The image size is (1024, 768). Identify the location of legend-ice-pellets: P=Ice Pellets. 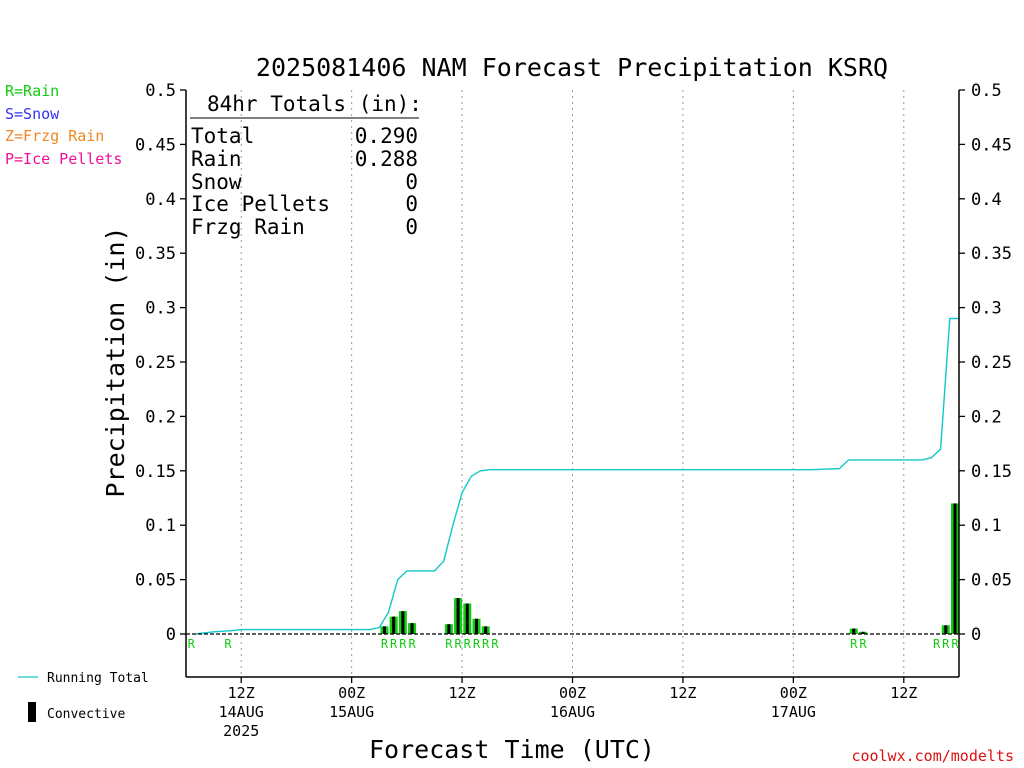
(63, 159).